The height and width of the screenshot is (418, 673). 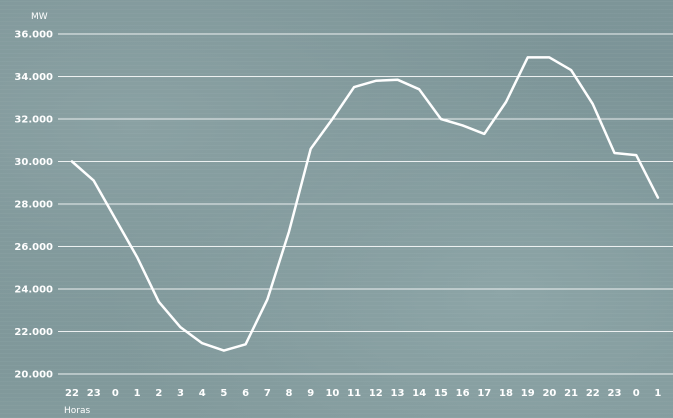 I want to click on x-tick-label: 9, so click(x=310, y=393).